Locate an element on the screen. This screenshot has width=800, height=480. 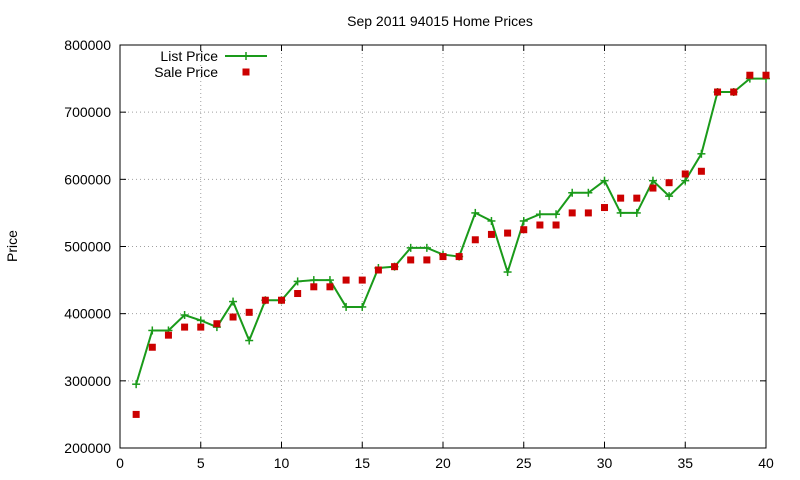
x-tick-label: 25 is located at coordinates (524, 463).